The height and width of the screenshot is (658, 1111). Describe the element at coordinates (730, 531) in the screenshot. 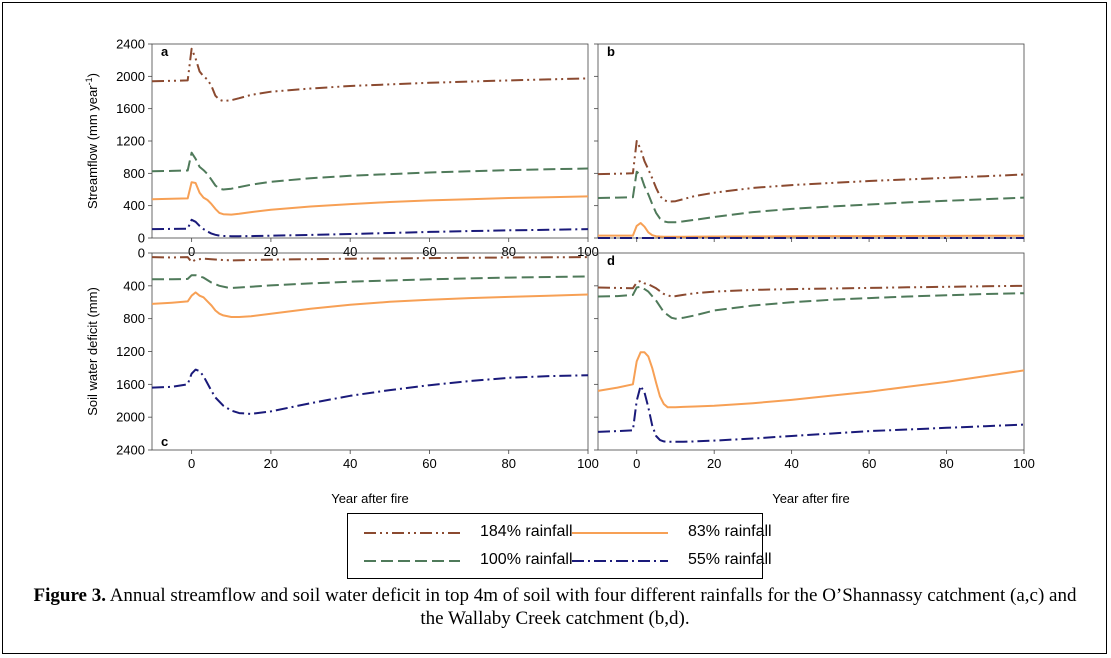

I see `legend-label-83: 83% rainfall` at that location.